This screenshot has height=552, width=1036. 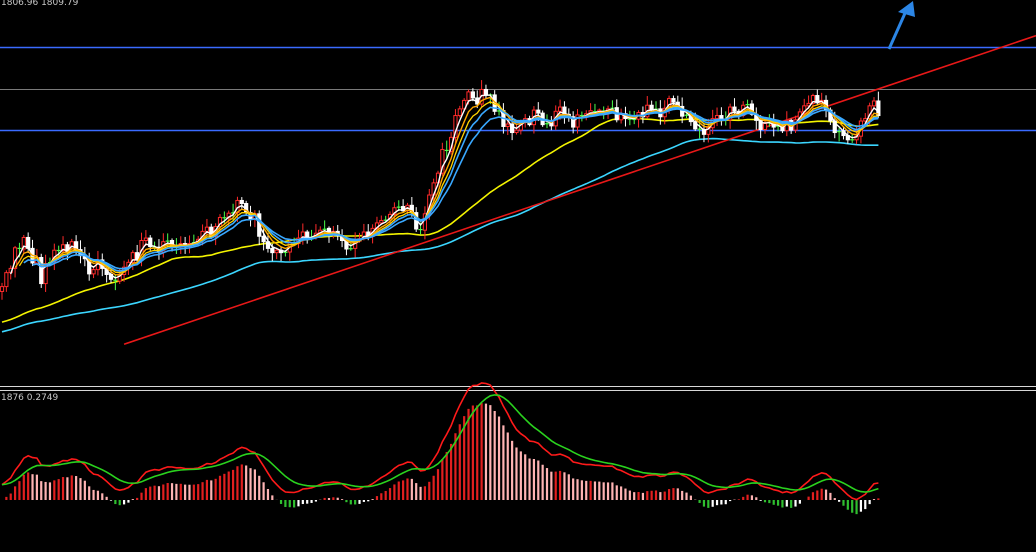 What do you see at coordinates (30, 398) in the screenshot?
I see `macd-panel-readout: 1876 0.2749` at bounding box center [30, 398].